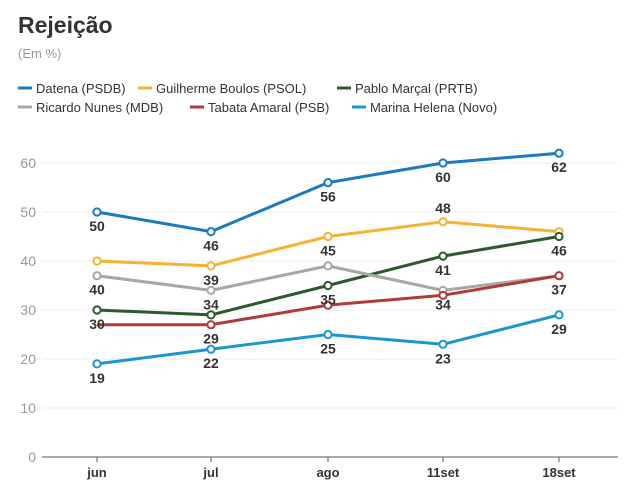 This screenshot has height=485, width=639. I want to click on legend-label: Datena (PSDB), so click(81, 88).